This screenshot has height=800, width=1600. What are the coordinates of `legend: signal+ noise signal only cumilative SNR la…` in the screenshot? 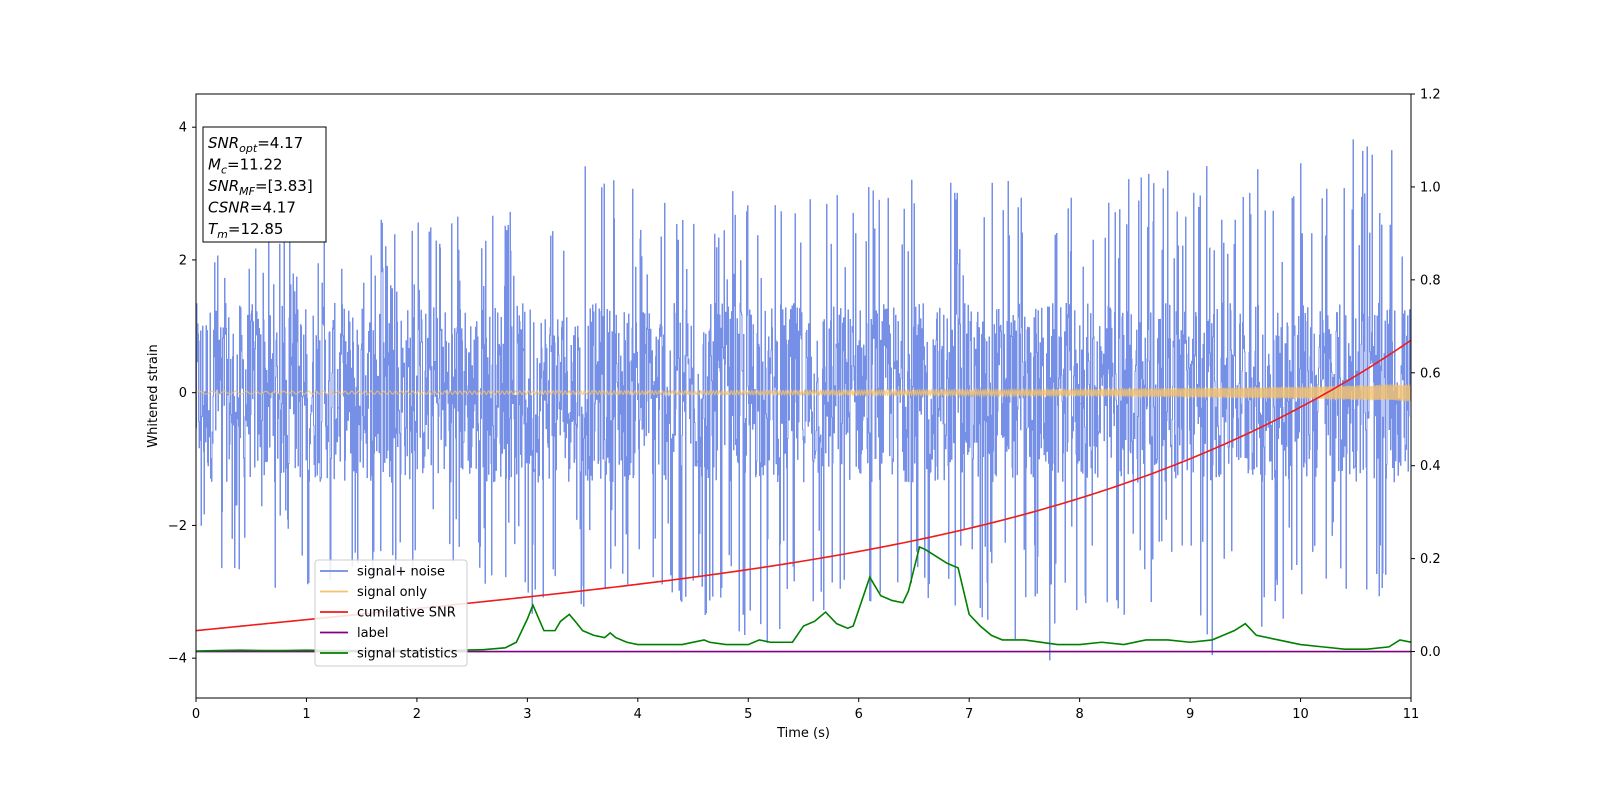 It's located at (391, 613).